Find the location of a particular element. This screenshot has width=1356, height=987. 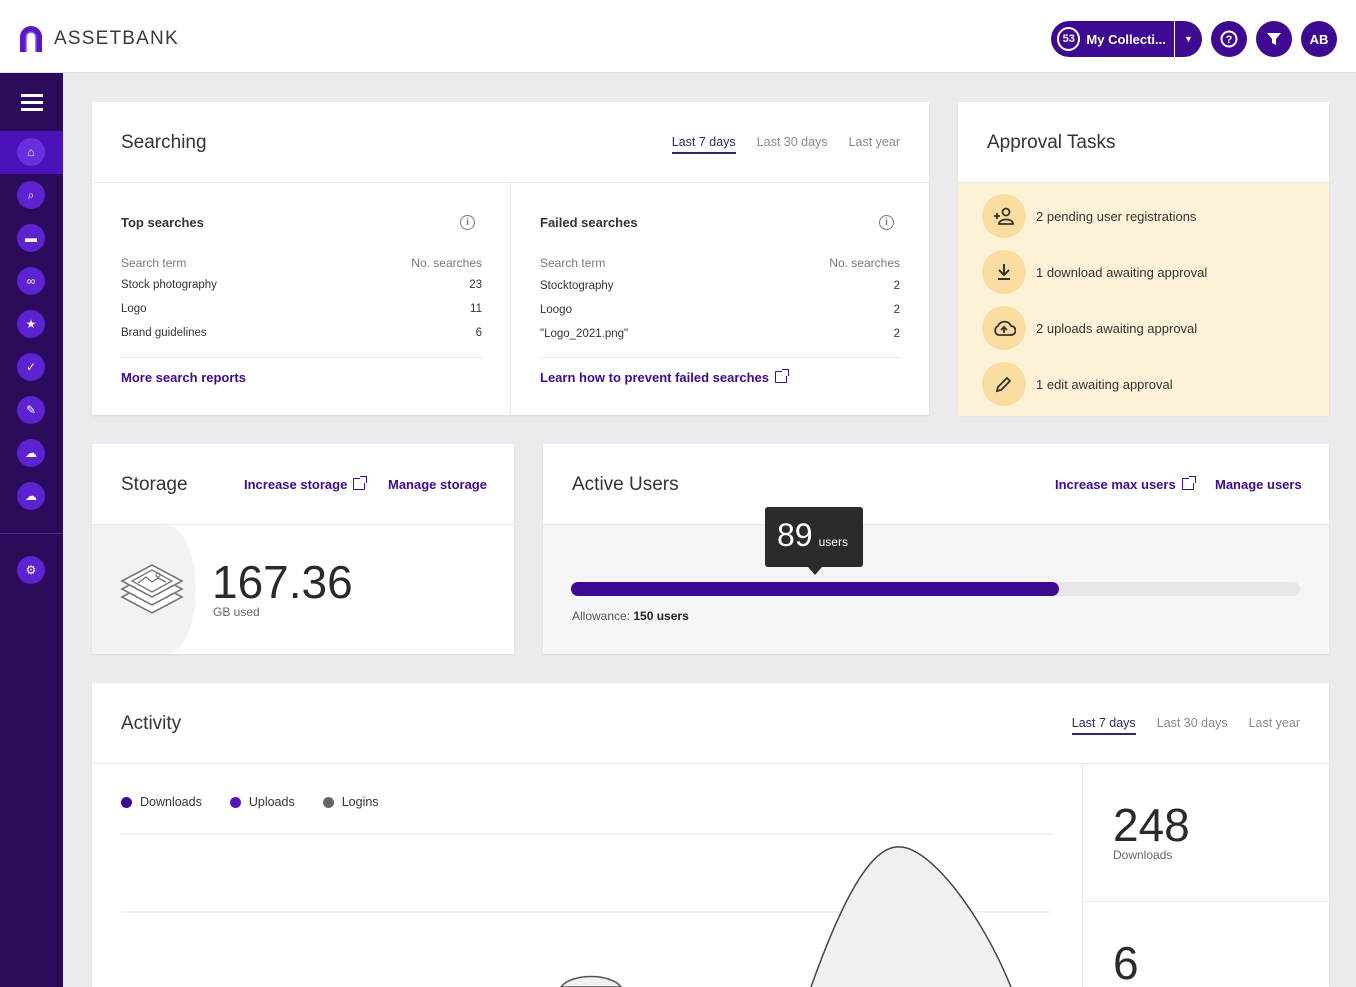

help-icon: ? is located at coordinates (1229, 39).